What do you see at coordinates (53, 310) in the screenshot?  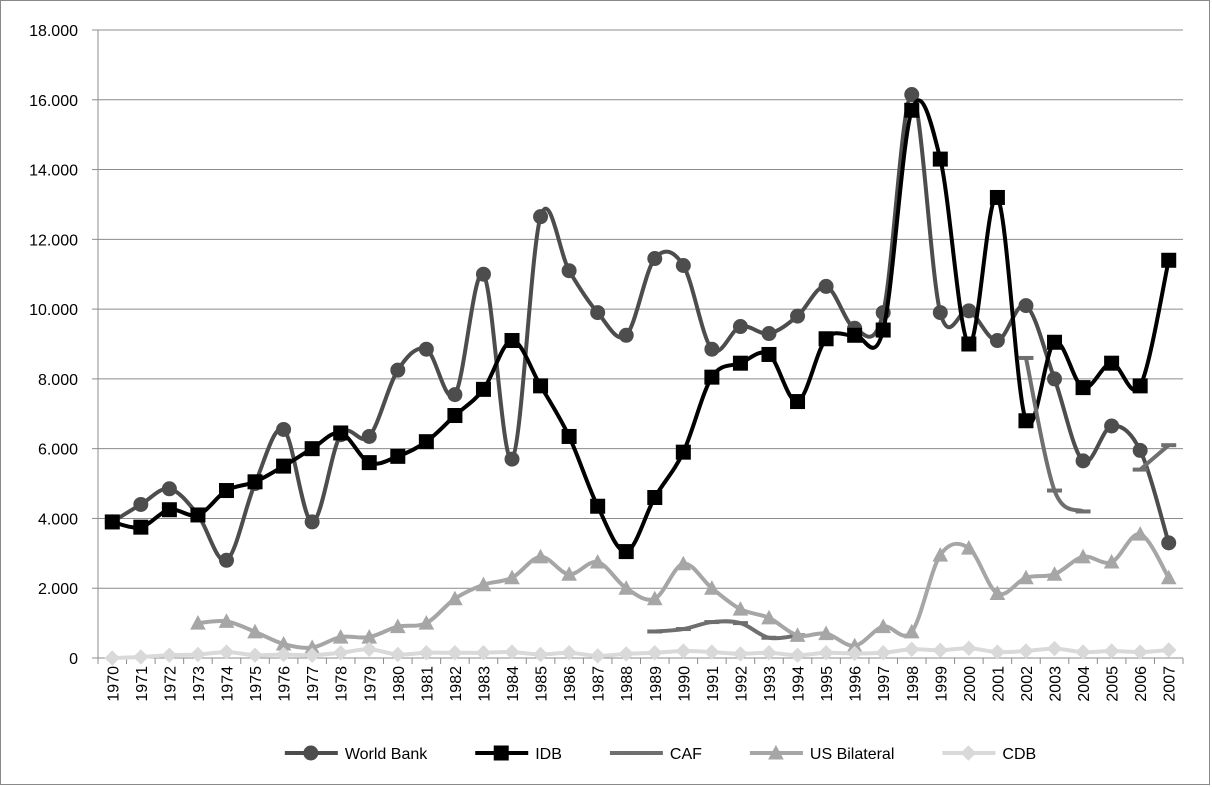 I see `y-tick-label: 10.000` at bounding box center [53, 310].